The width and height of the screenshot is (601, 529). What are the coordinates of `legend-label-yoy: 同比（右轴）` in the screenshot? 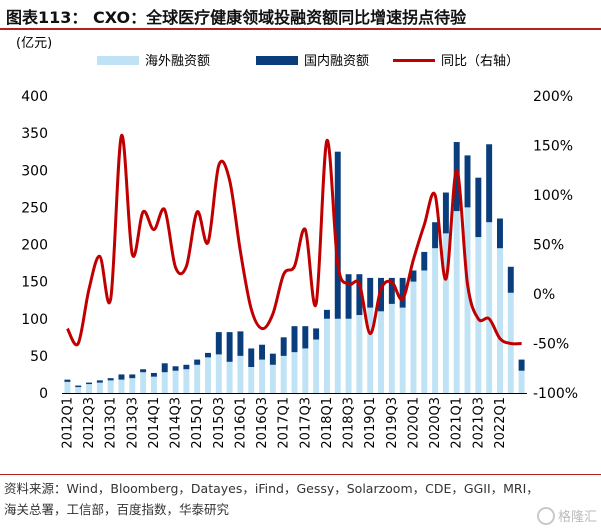 It's located at (480, 61).